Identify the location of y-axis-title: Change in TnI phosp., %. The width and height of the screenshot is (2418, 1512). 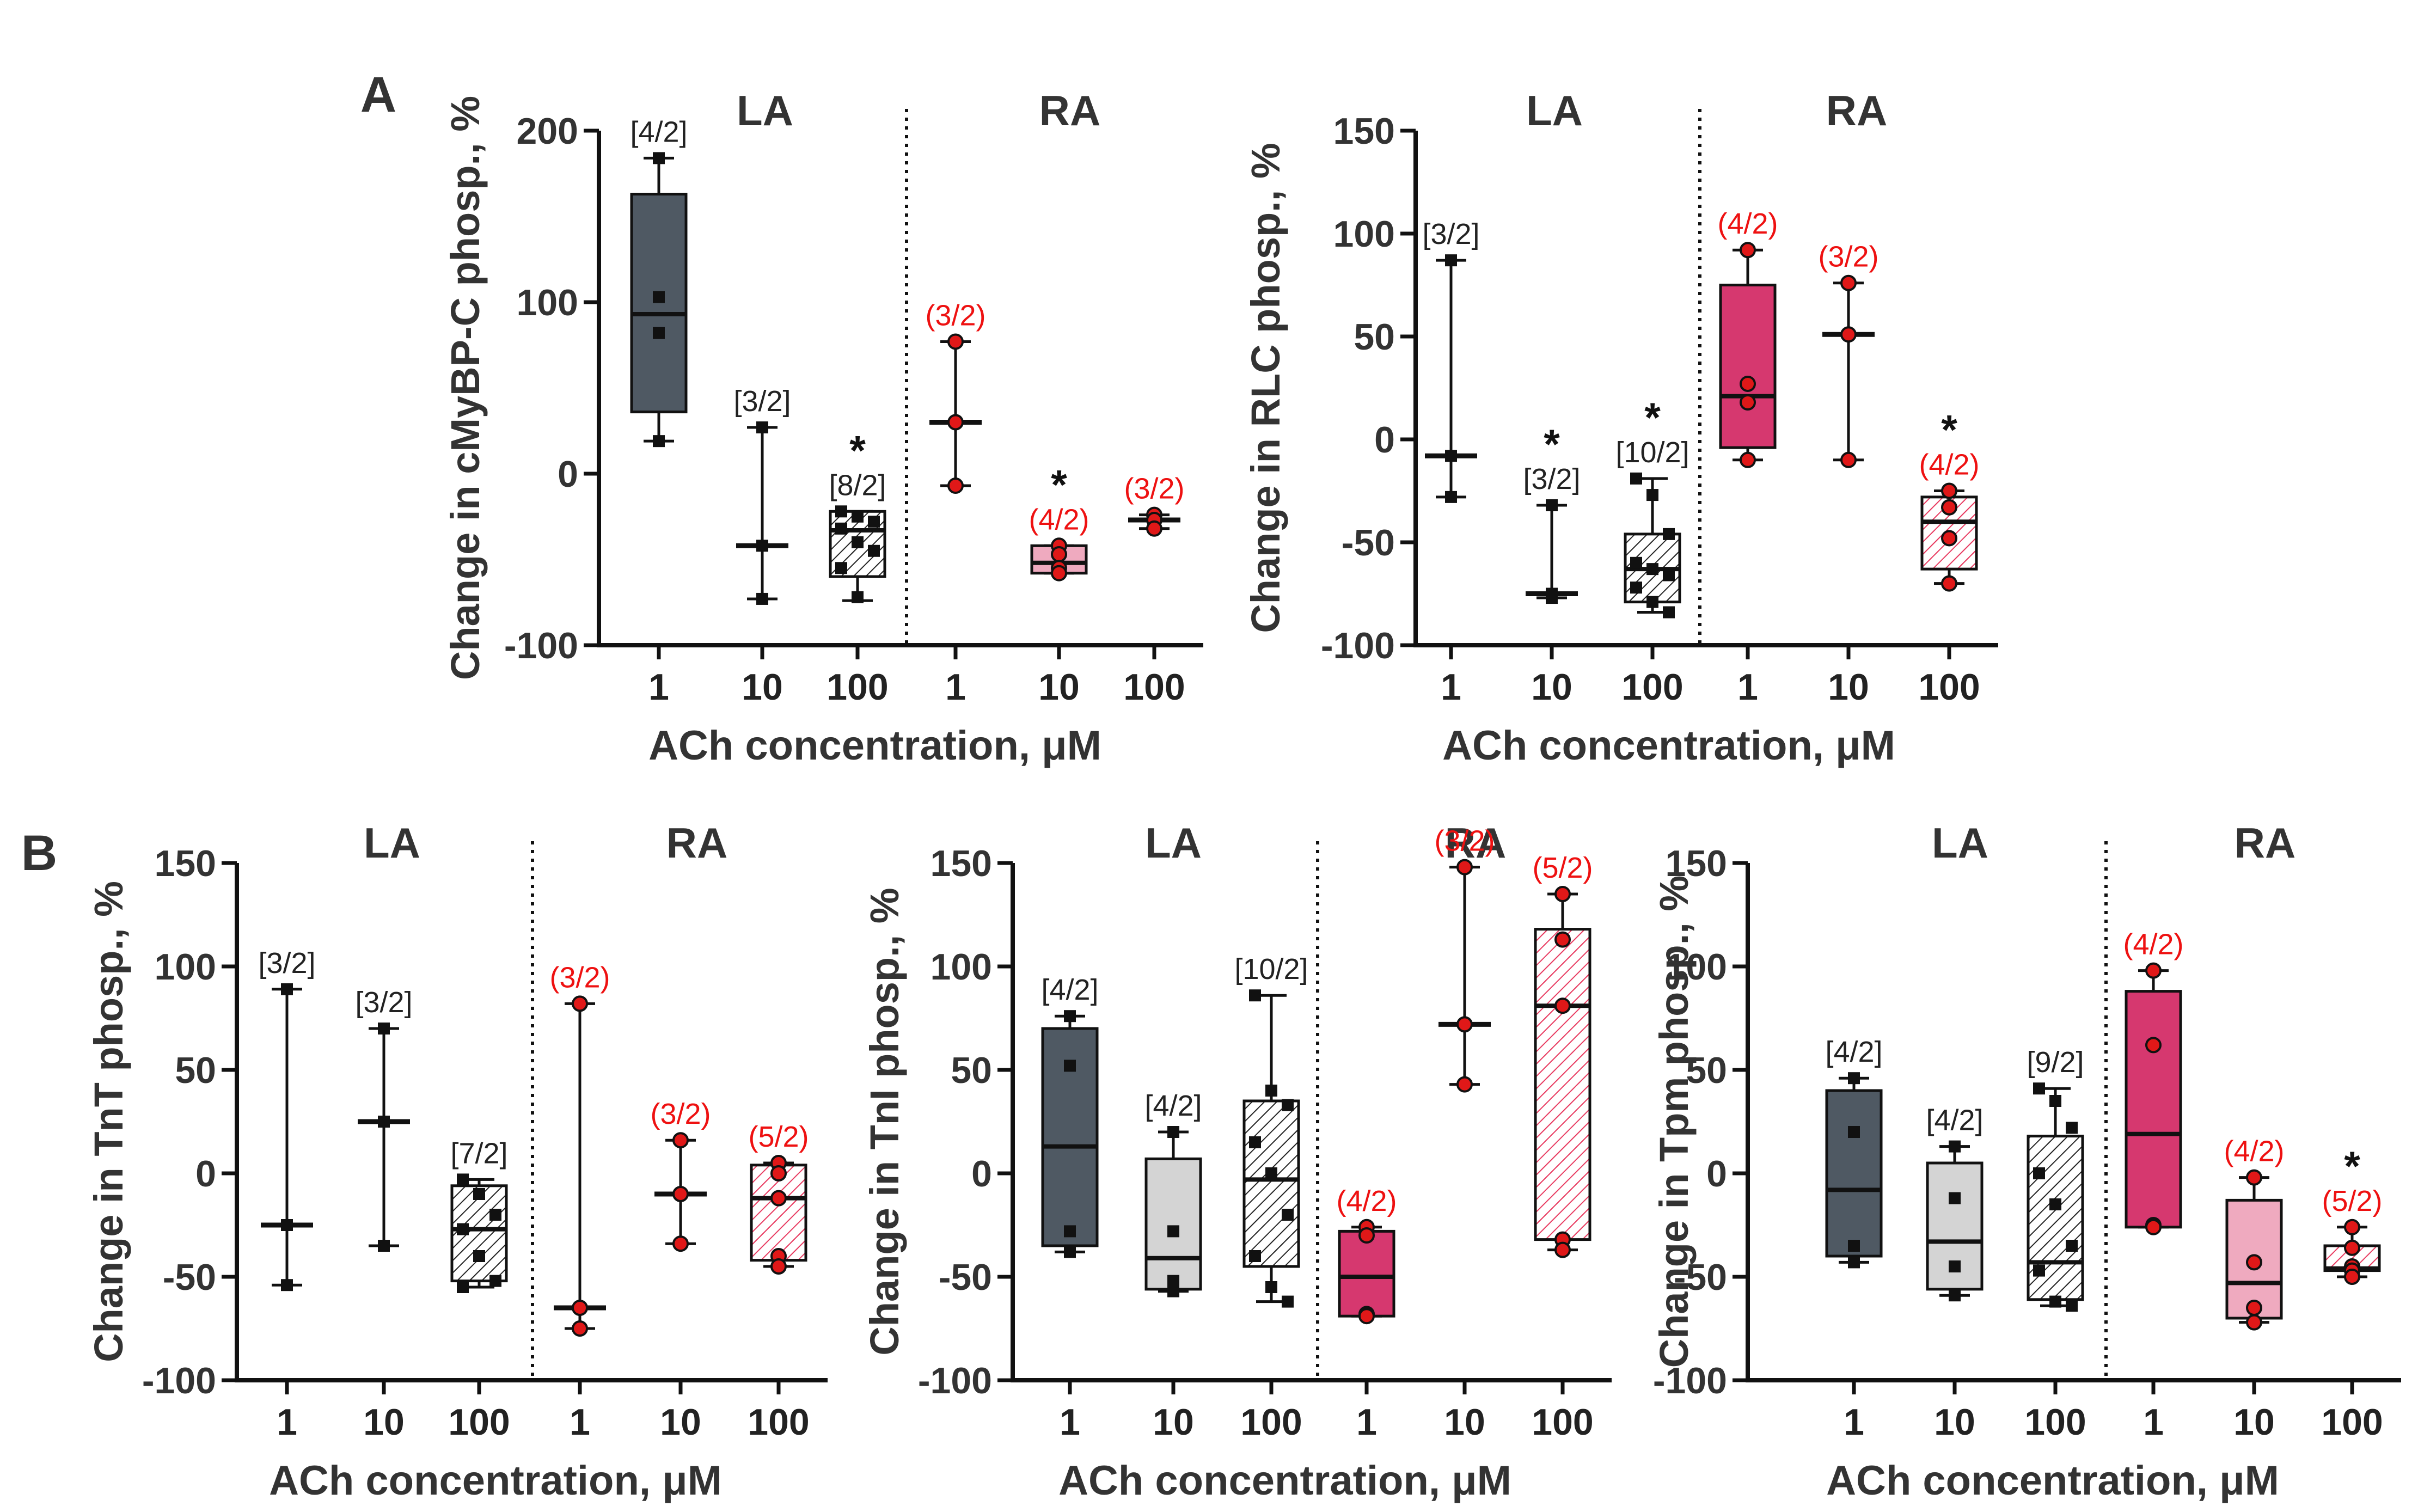
(884, 1121).